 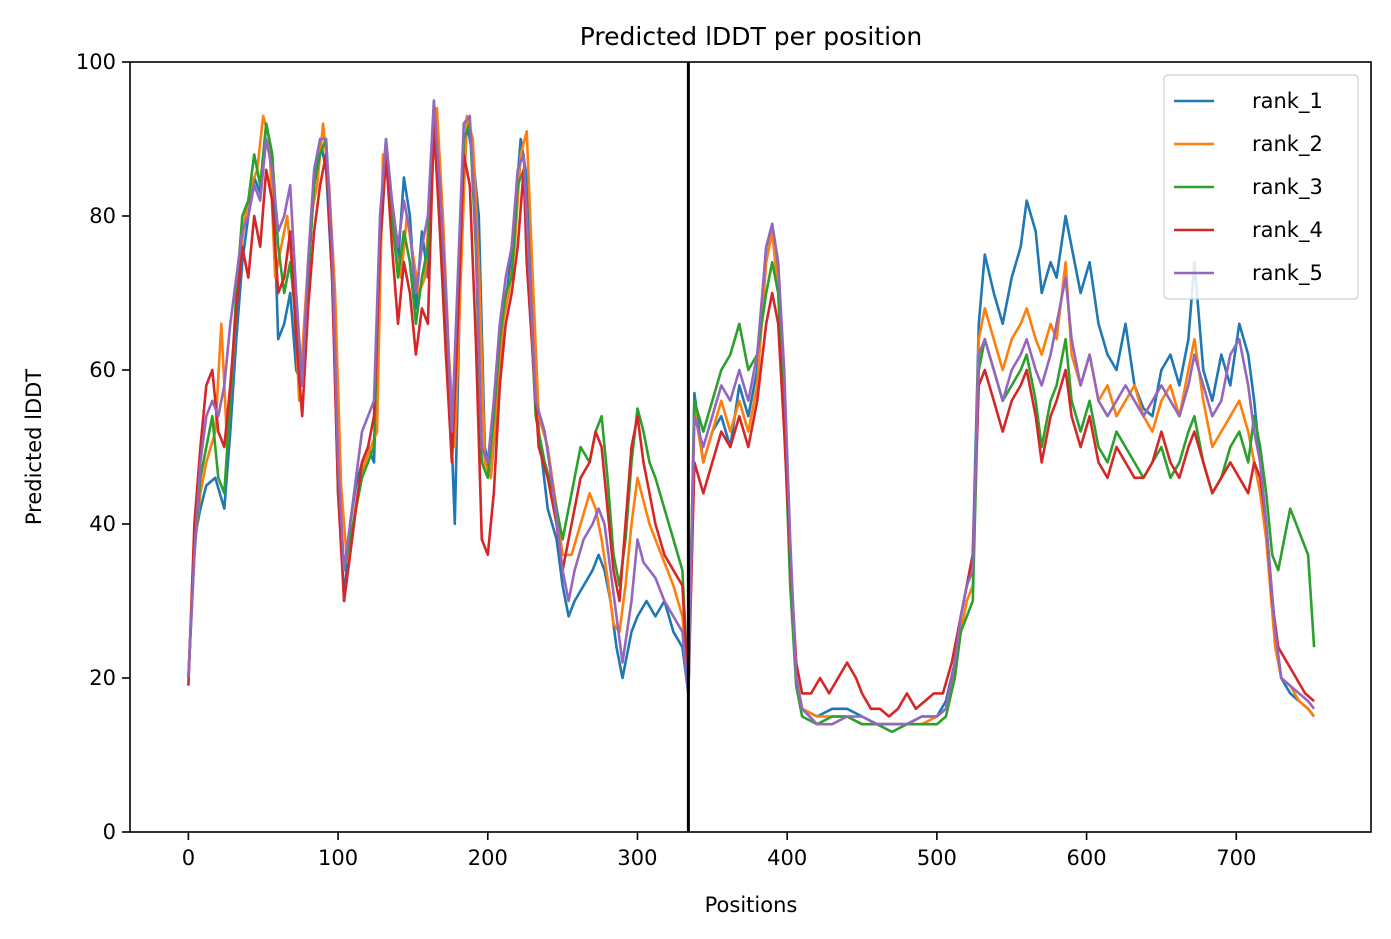 I want to click on legend-label: rank_2, so click(x=1287, y=144).